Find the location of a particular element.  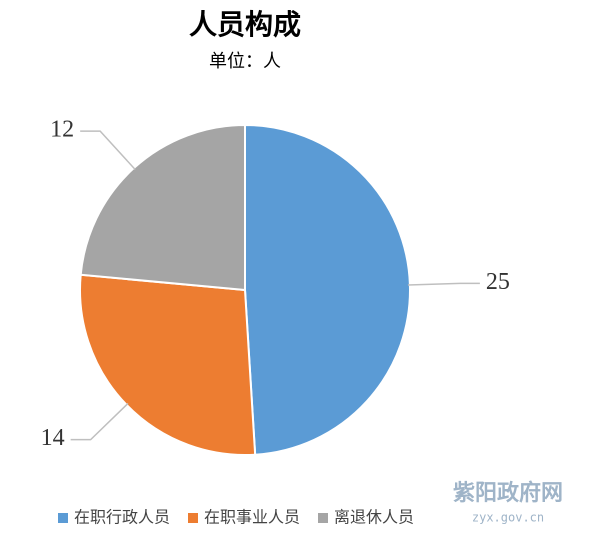

data-label: 14 is located at coordinates (53, 438).